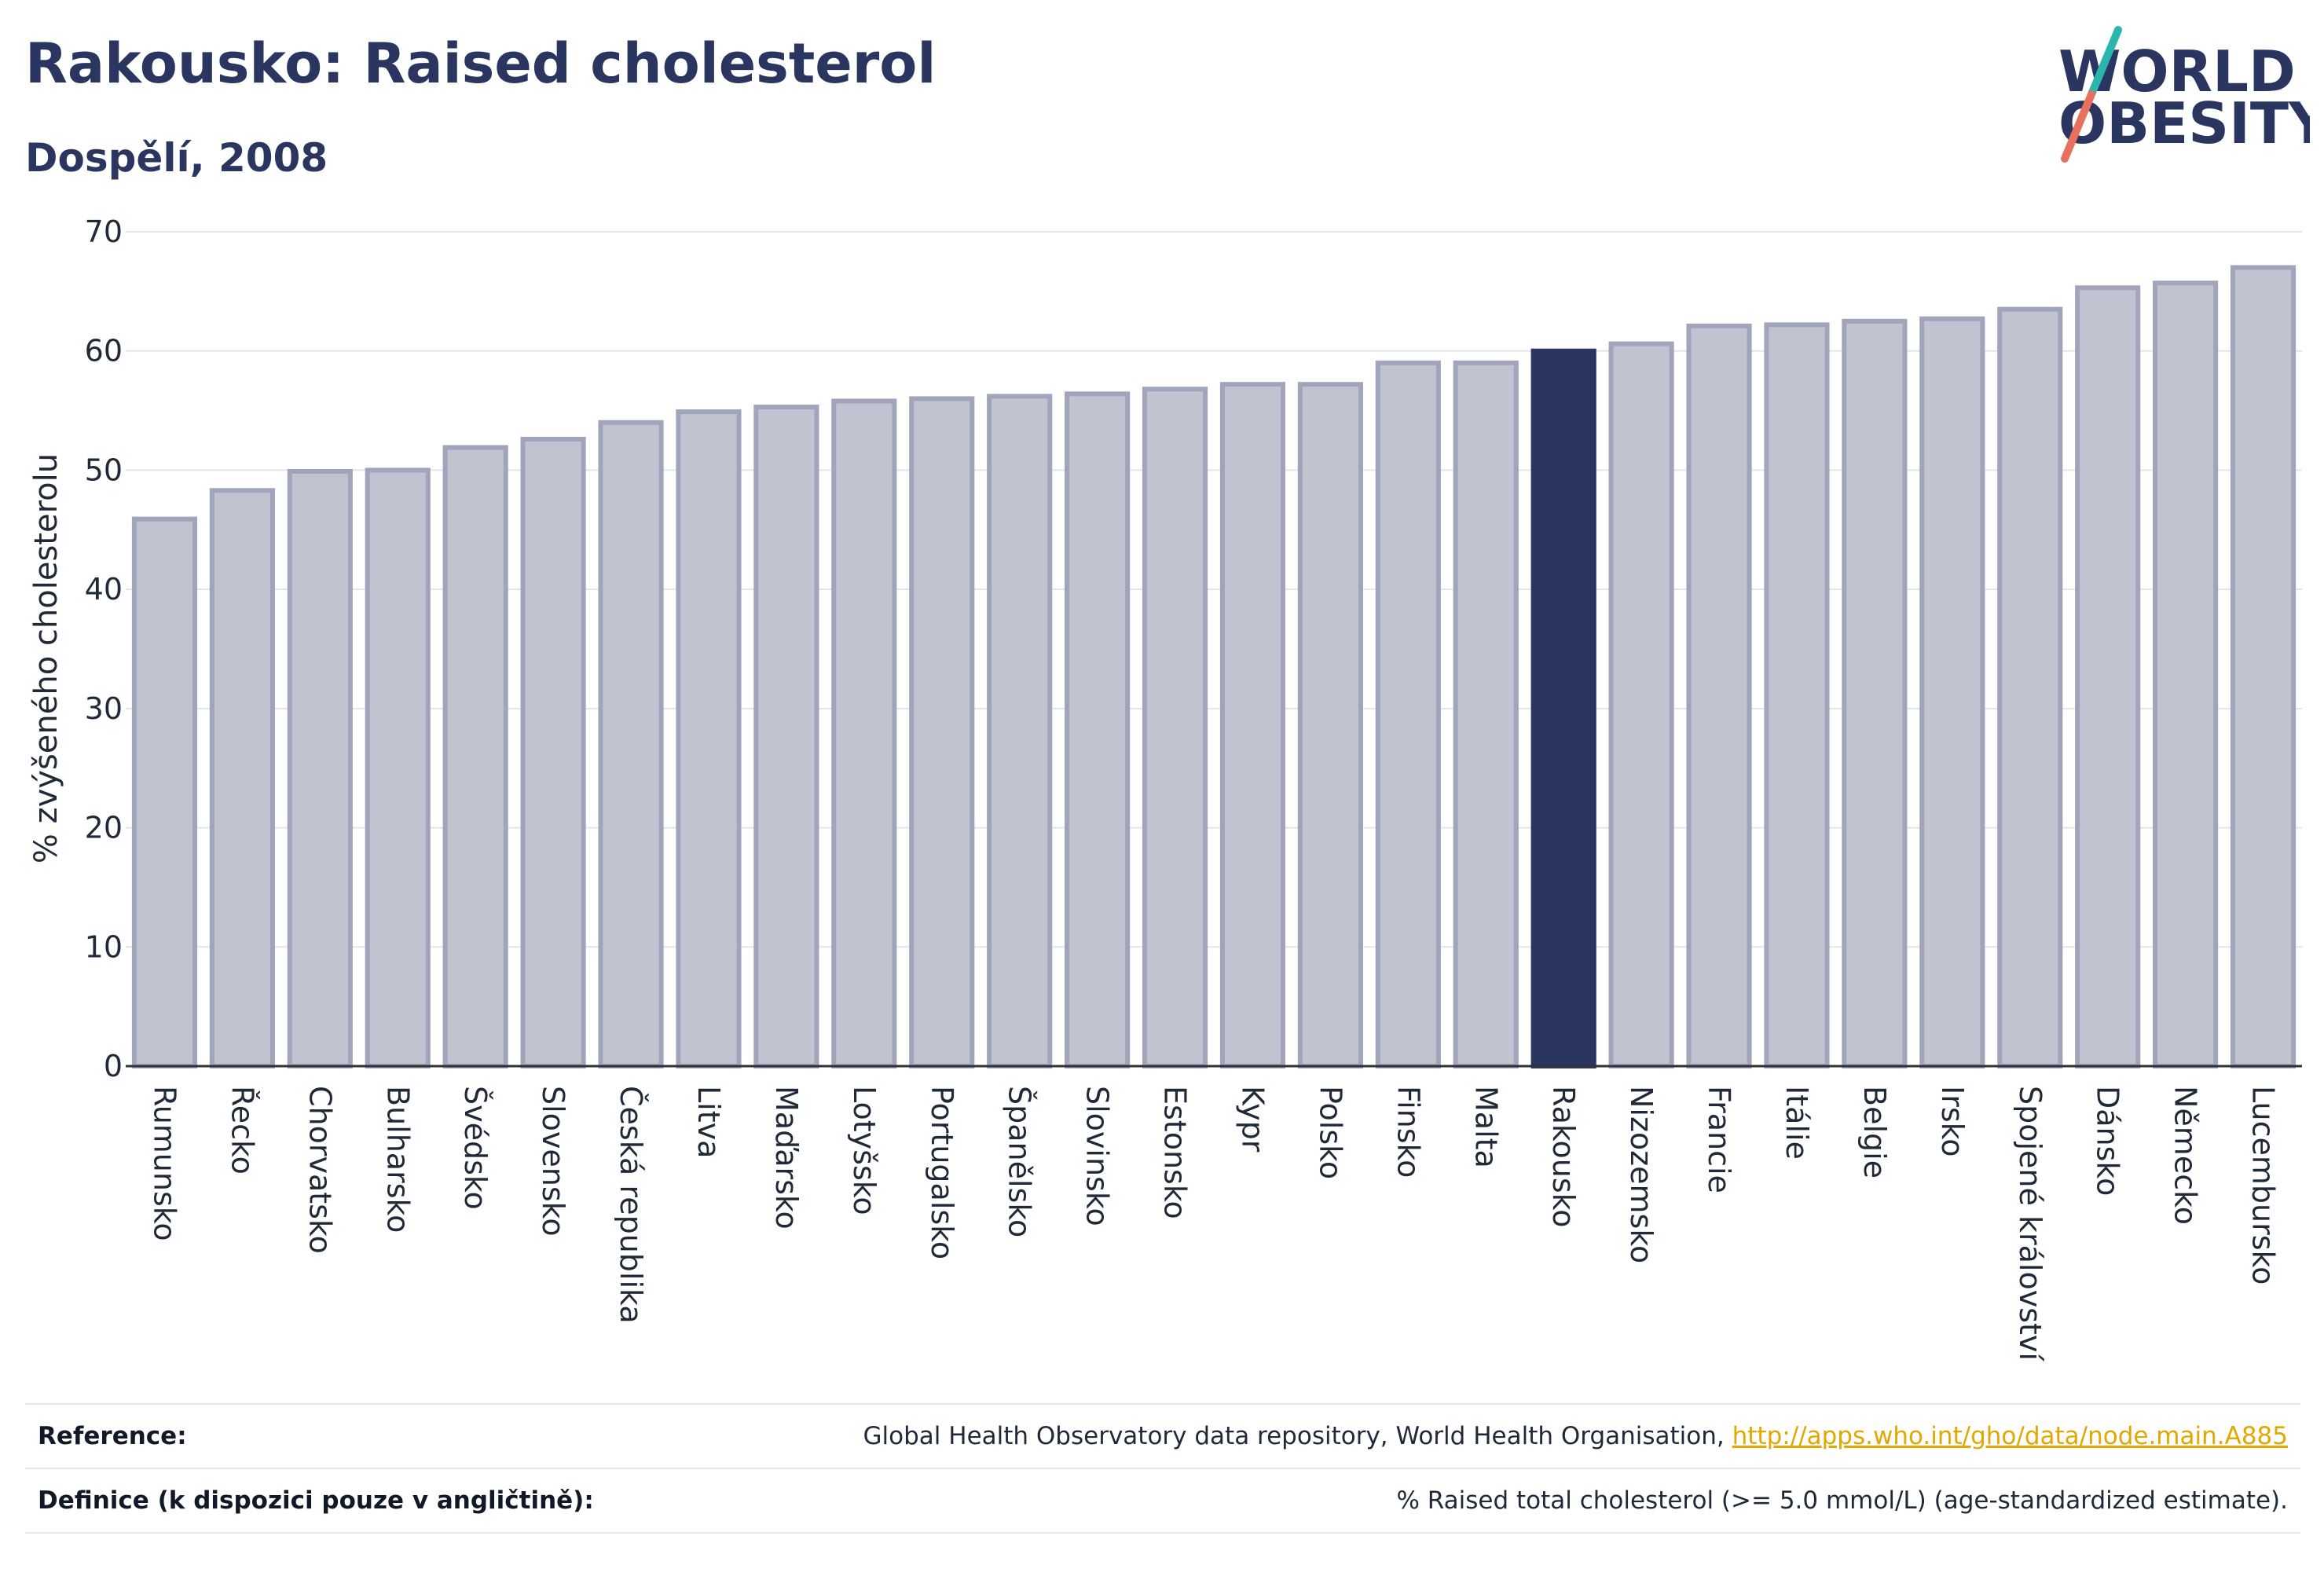 Image resolution: width=2324 pixels, height=1576 pixels. Describe the element at coordinates (2030, 687) in the screenshot. I see `bar-spojené-království` at that location.